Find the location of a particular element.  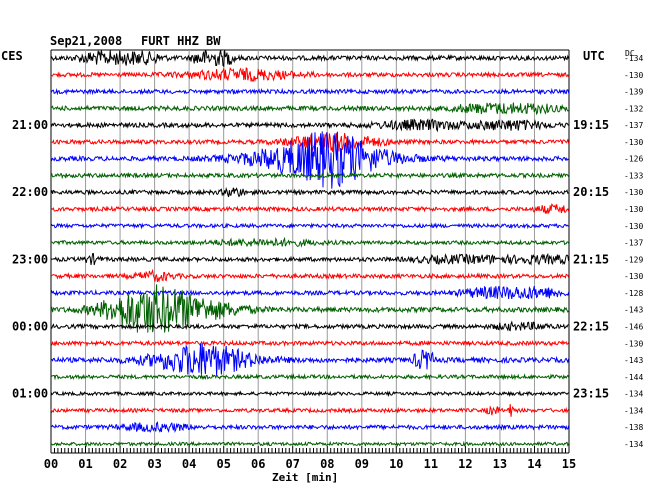

dc-value-2: -130 is located at coordinates (633, 75).